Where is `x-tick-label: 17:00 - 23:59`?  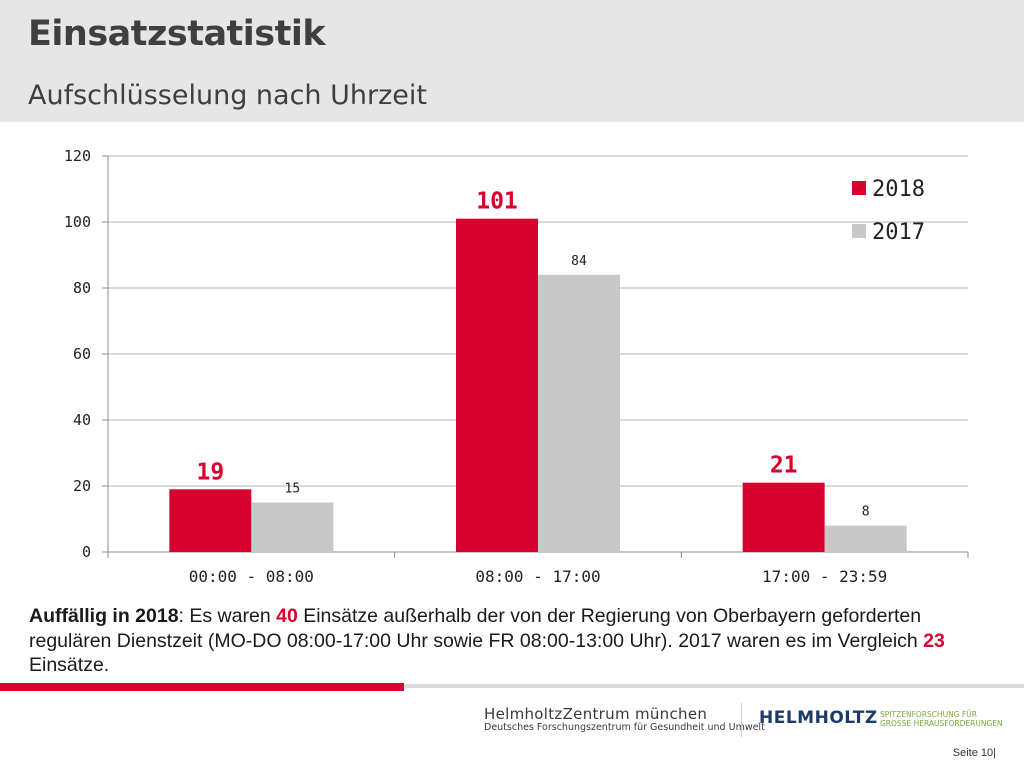
x-tick-label: 17:00 - 23:59 is located at coordinates (824, 576).